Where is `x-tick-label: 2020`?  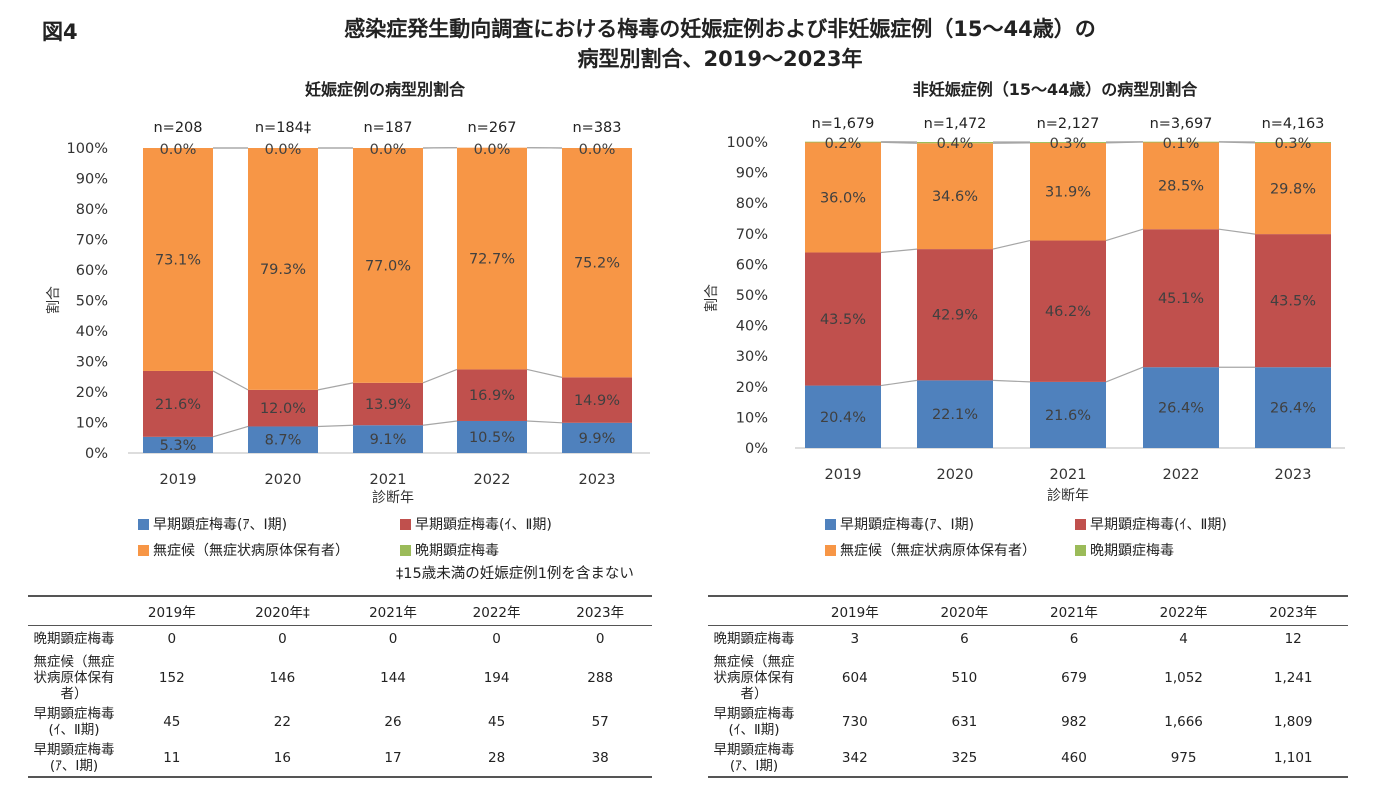 x-tick-label: 2020 is located at coordinates (955, 475).